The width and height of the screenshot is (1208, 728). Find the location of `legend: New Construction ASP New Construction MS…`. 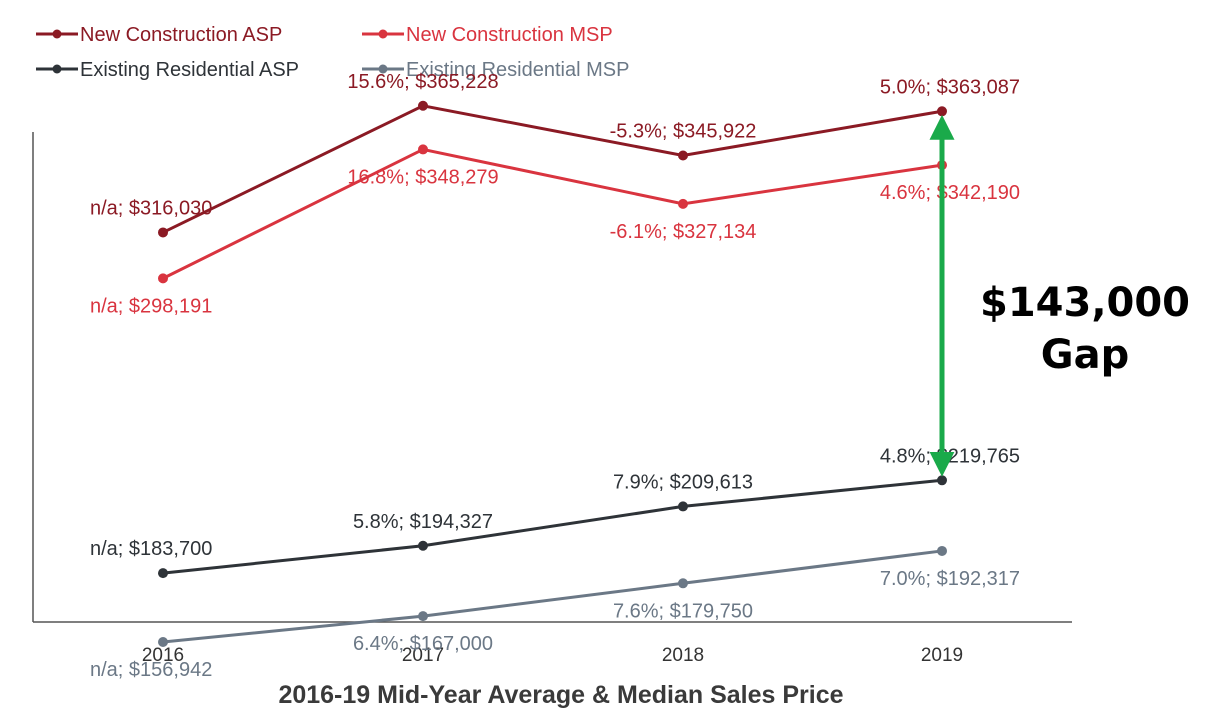

legend: New Construction ASP New Construction MS… is located at coordinates (332, 52).